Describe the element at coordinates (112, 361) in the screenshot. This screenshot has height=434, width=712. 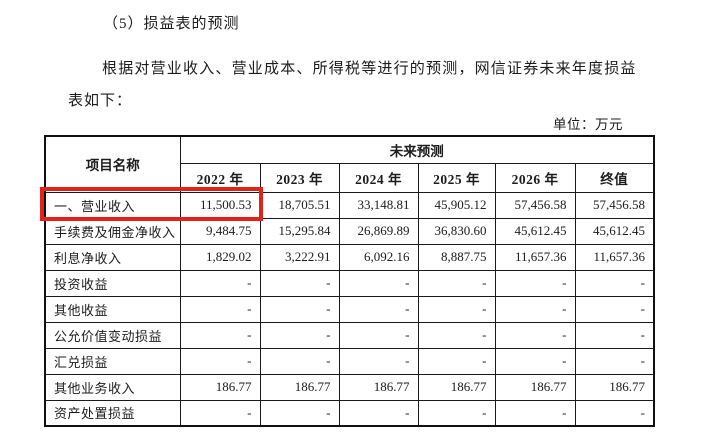
I see `row-item-name: 汇兑损益` at that location.